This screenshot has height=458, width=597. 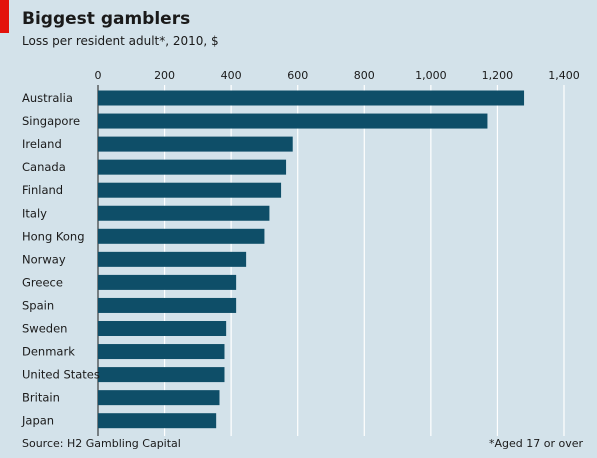 I want to click on bar-spain, so click(x=167, y=305).